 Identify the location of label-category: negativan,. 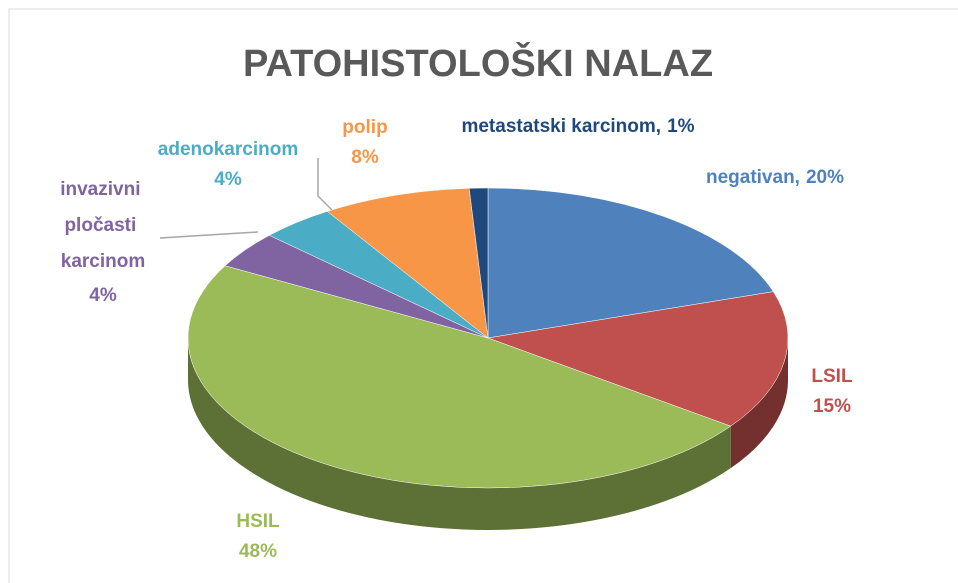
(753, 177).